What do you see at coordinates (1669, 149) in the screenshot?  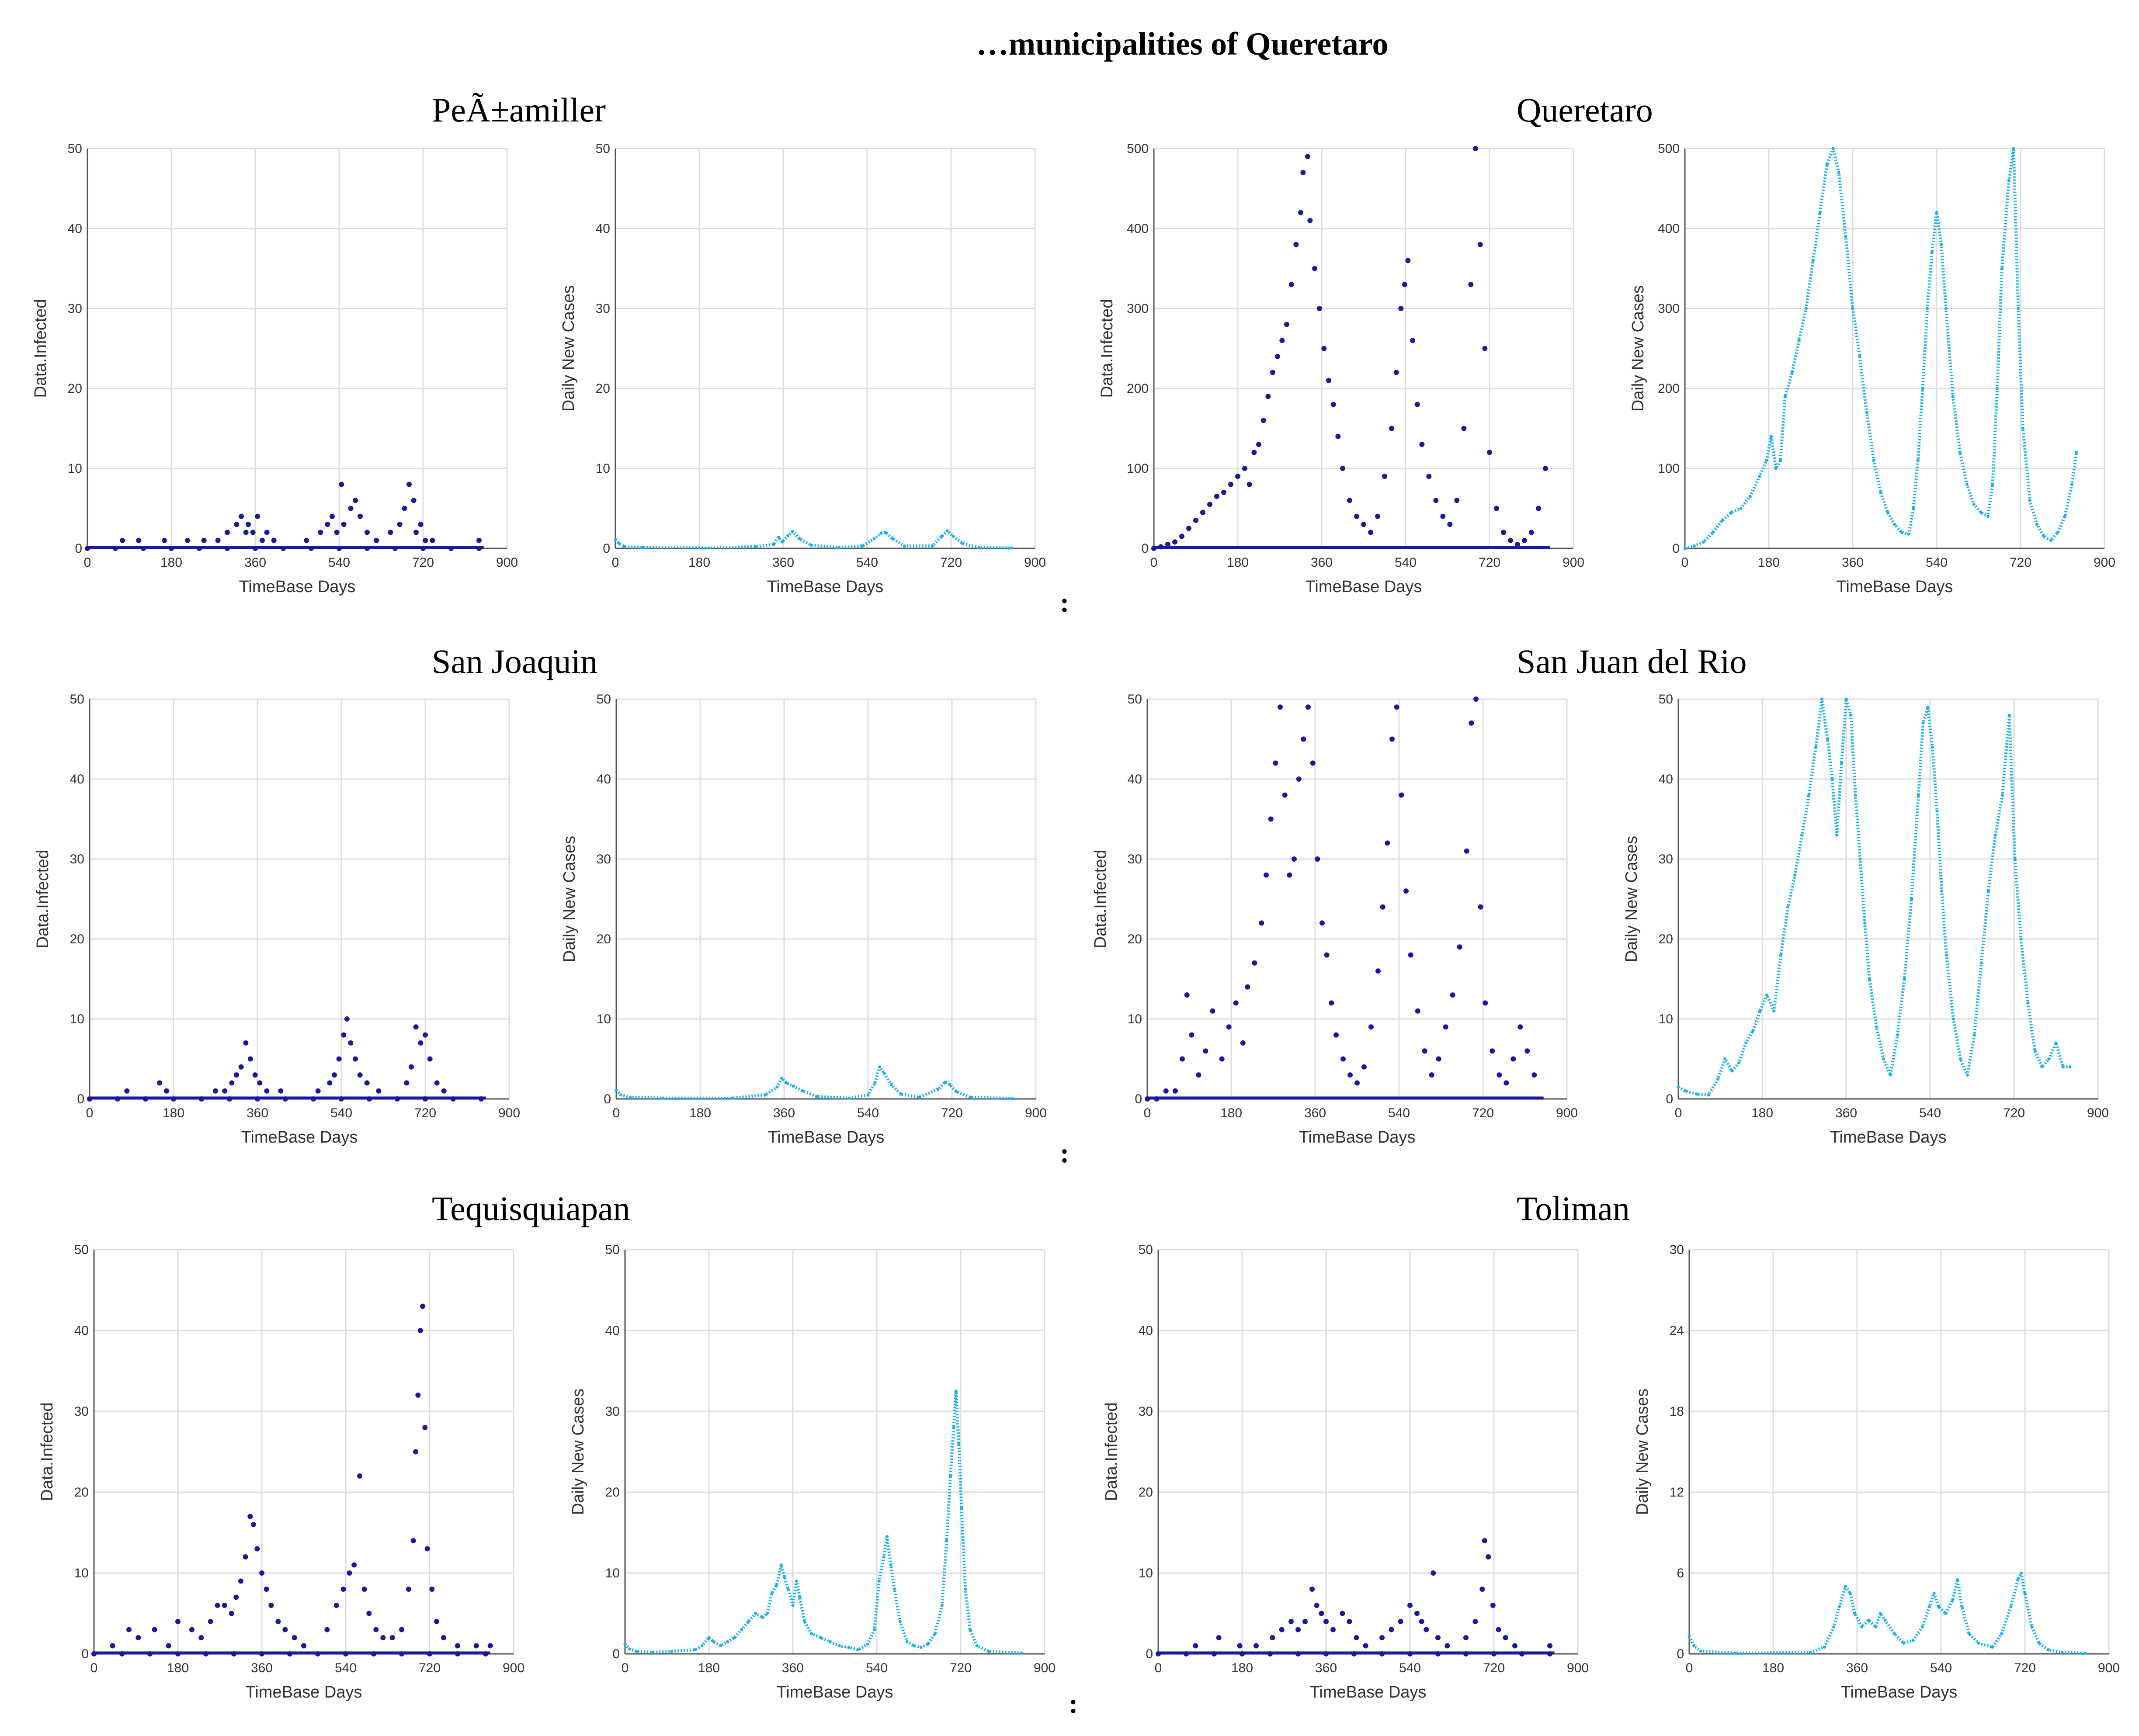 I see `y-tick-label: 500` at bounding box center [1669, 149].